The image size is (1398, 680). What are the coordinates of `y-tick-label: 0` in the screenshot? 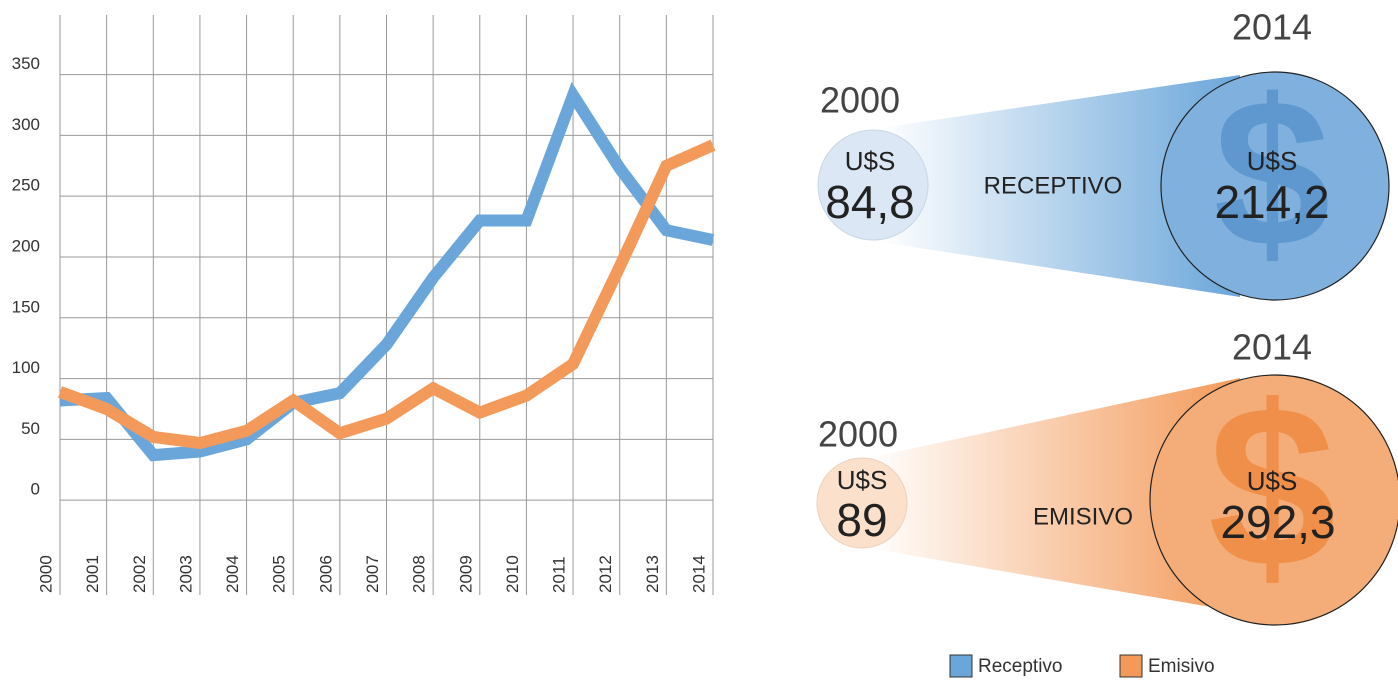 It's located at (35, 489).